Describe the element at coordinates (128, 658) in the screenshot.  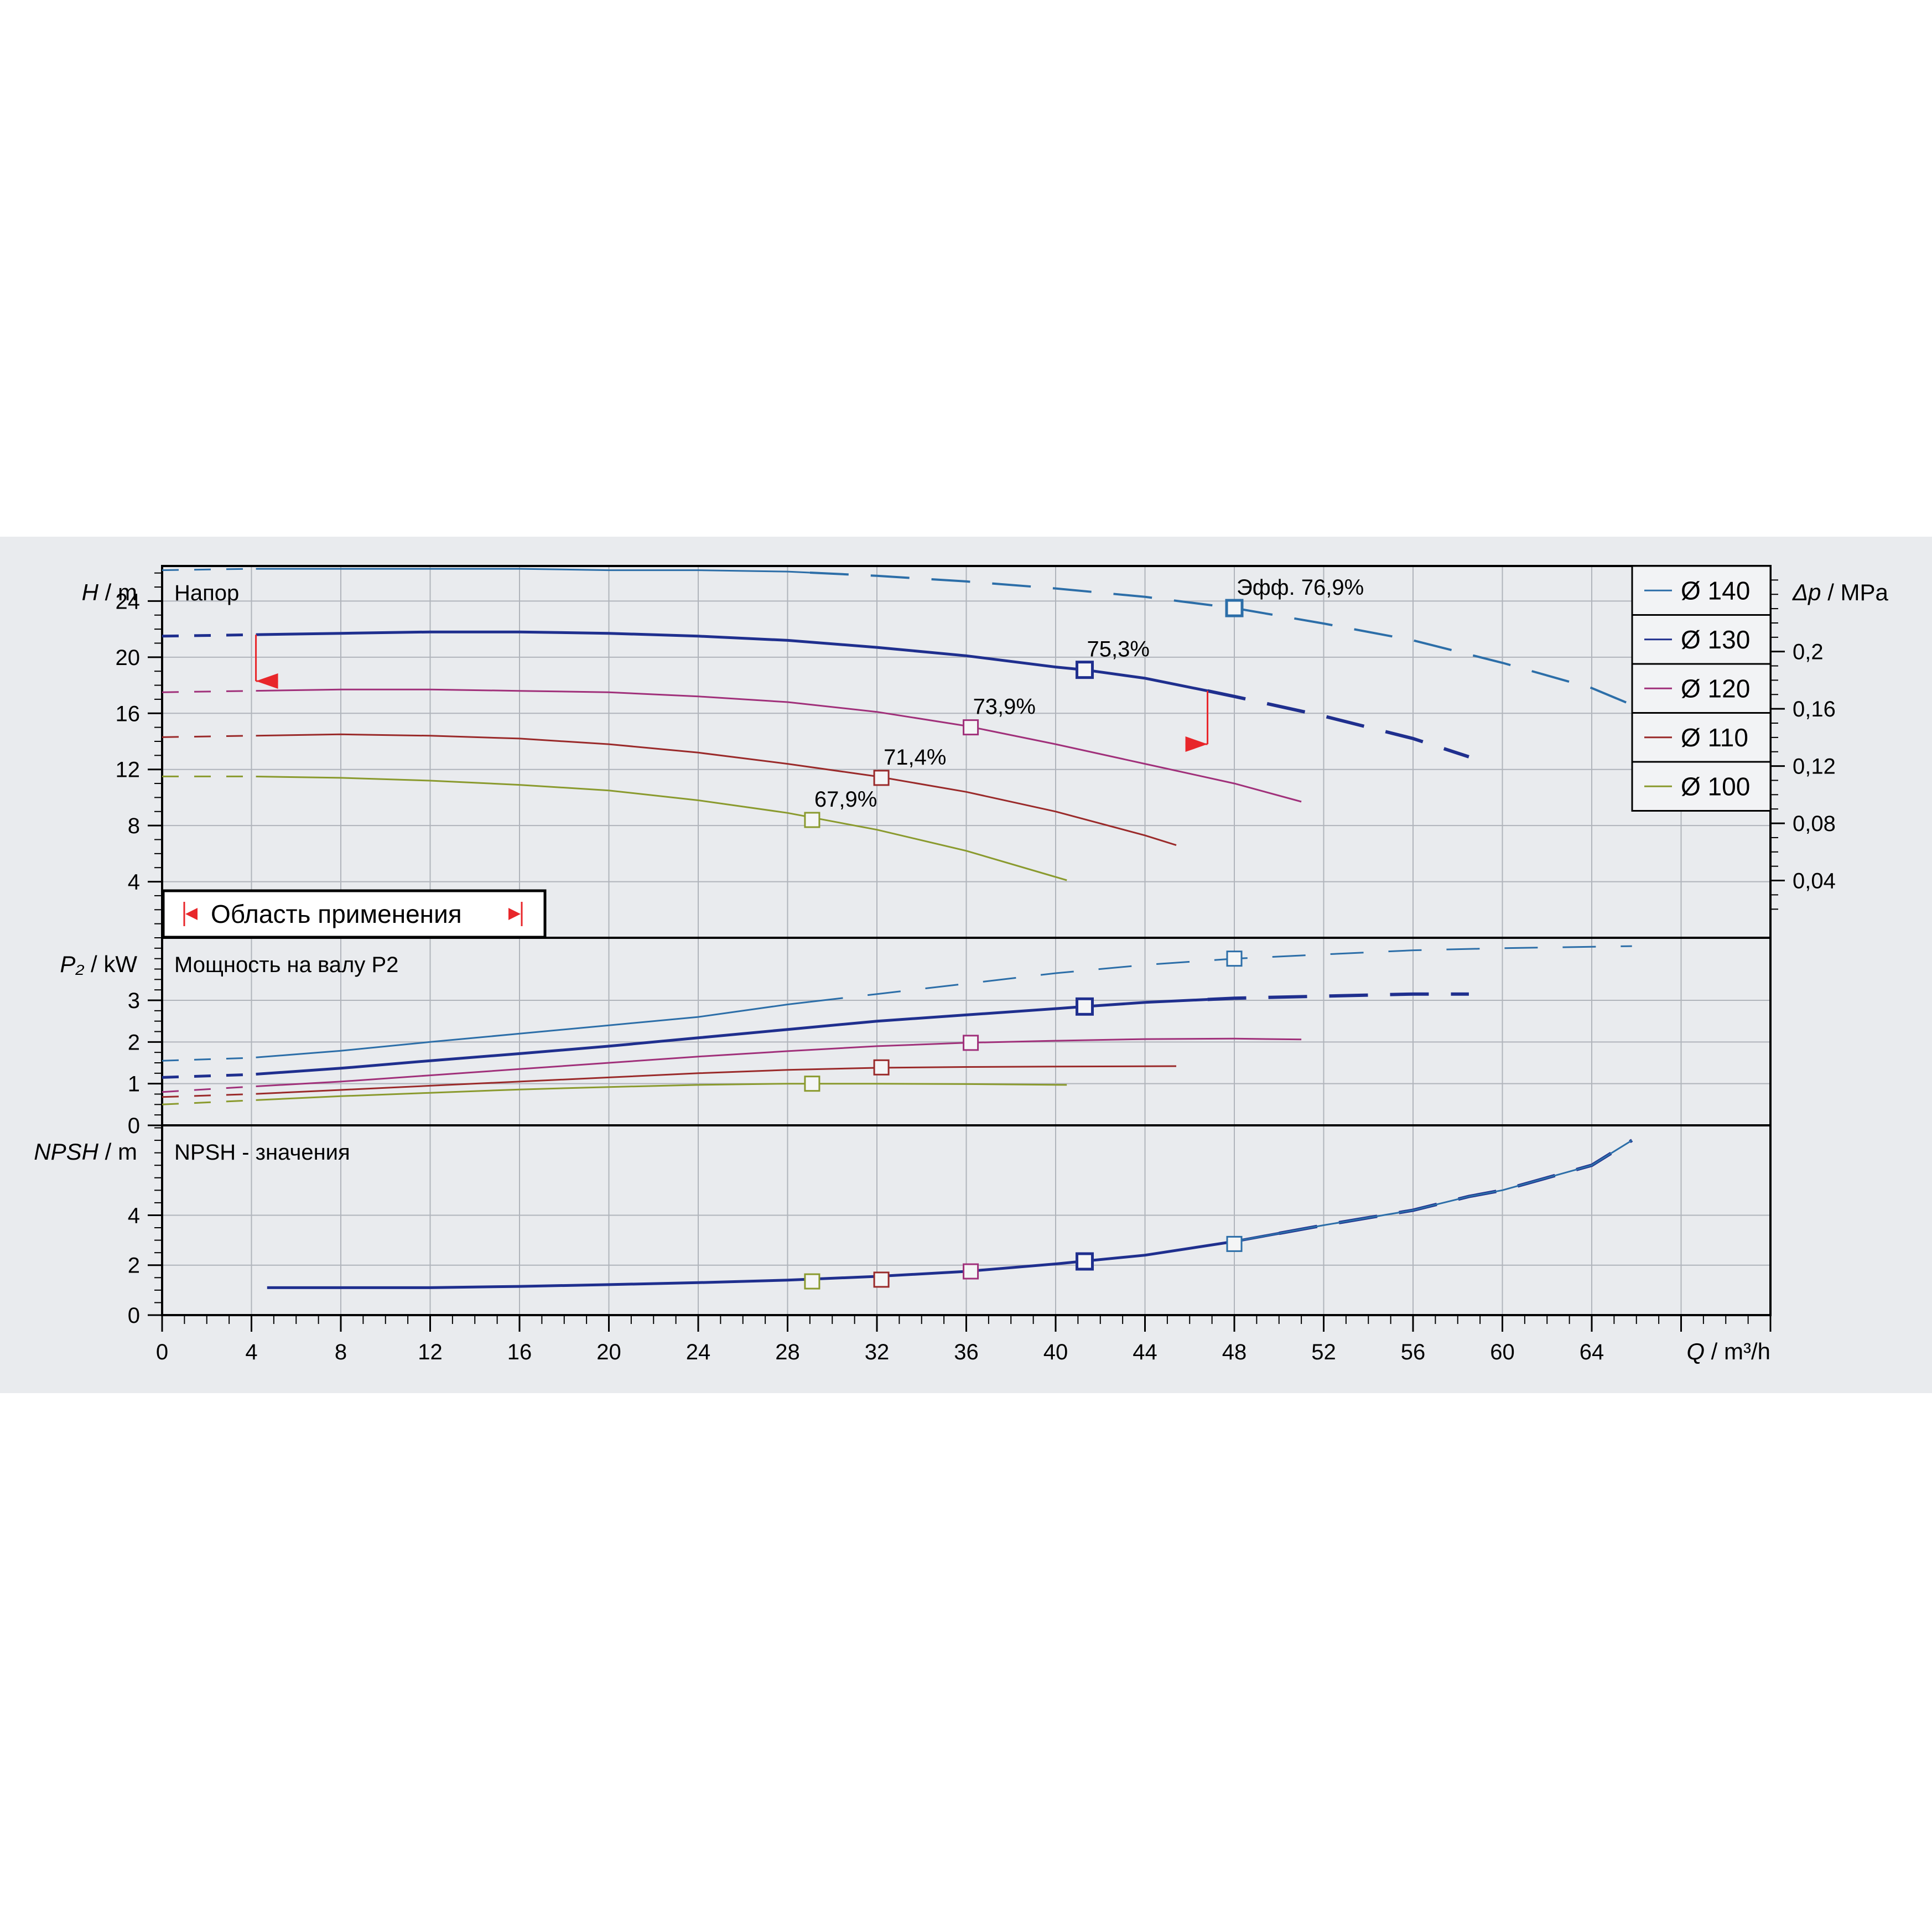
I see `y-tick-label: 20` at that location.